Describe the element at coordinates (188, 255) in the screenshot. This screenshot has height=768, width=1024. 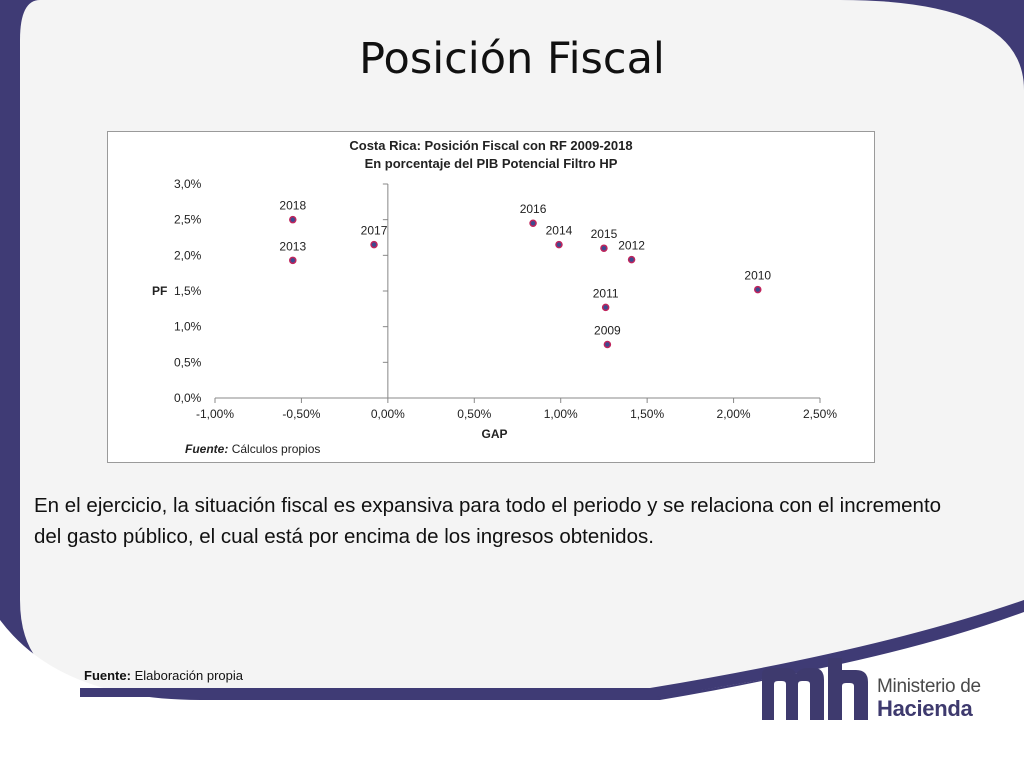
I see `y-tick-label: 2,0%` at that location.